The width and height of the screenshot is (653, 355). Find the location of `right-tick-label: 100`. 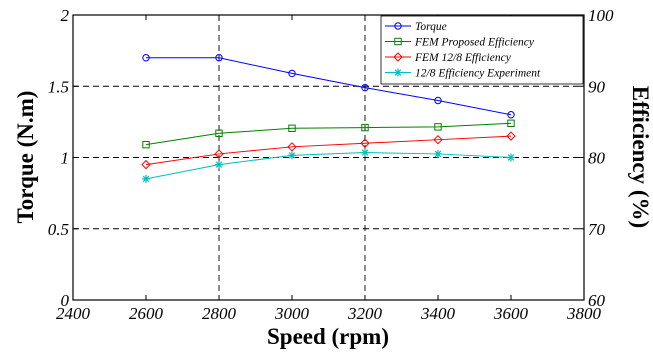

right-tick-label: 100 is located at coordinates (601, 15).